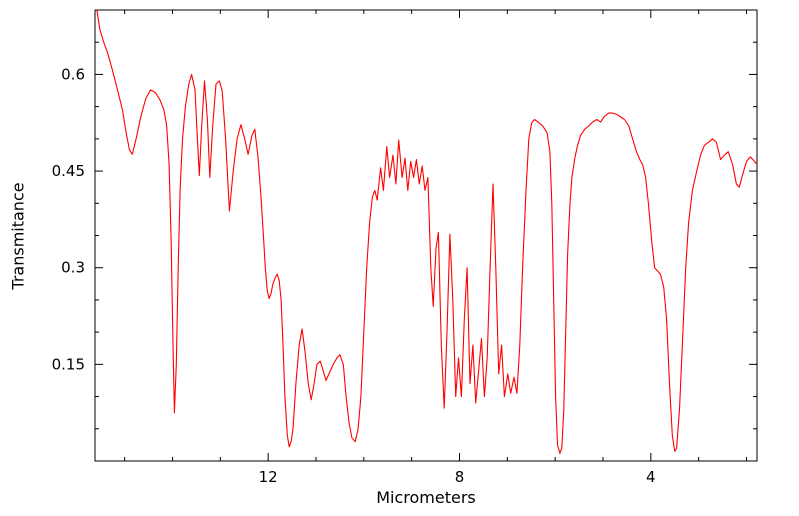 This screenshot has height=516, width=799. Describe the element at coordinates (18, 236) in the screenshot. I see `y-axis-label: Transmitance` at that location.